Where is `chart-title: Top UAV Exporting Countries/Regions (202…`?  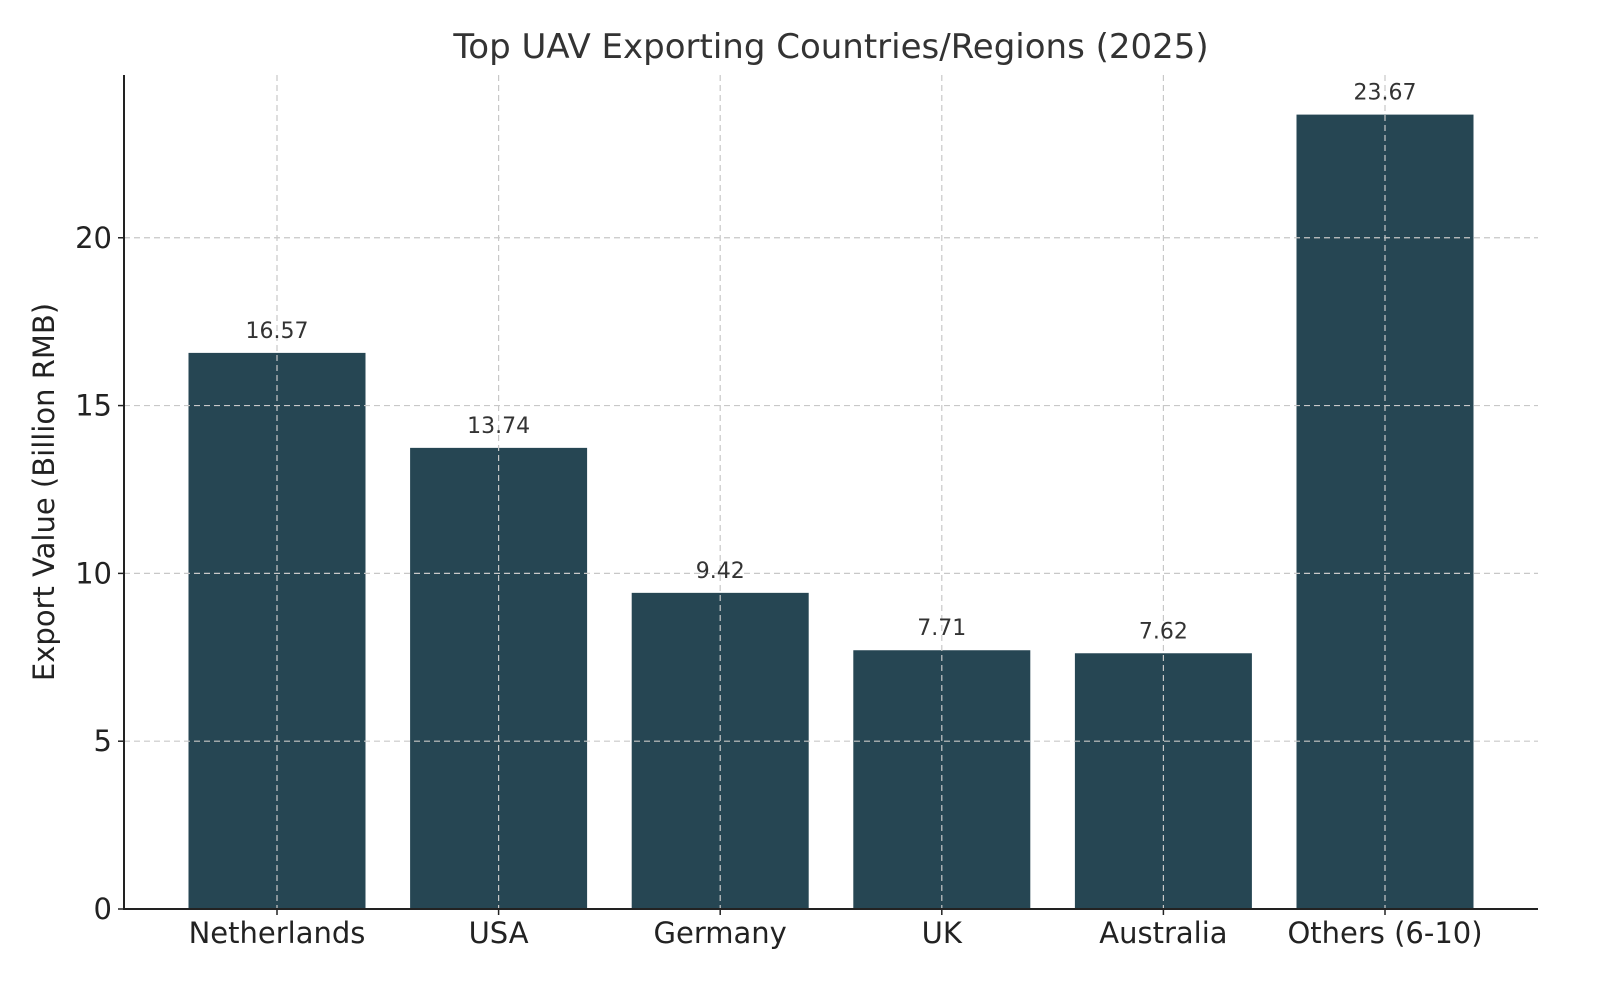 chart-title: Top UAV Exporting Countries/Regions (202… is located at coordinates (830, 47).